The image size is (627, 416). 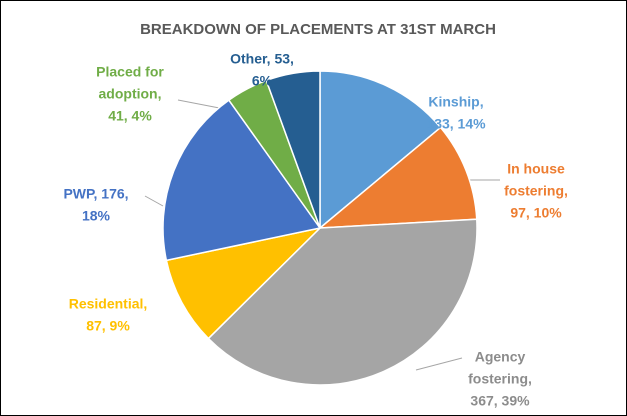 I want to click on data-label: 367, 39%, so click(x=500, y=401).